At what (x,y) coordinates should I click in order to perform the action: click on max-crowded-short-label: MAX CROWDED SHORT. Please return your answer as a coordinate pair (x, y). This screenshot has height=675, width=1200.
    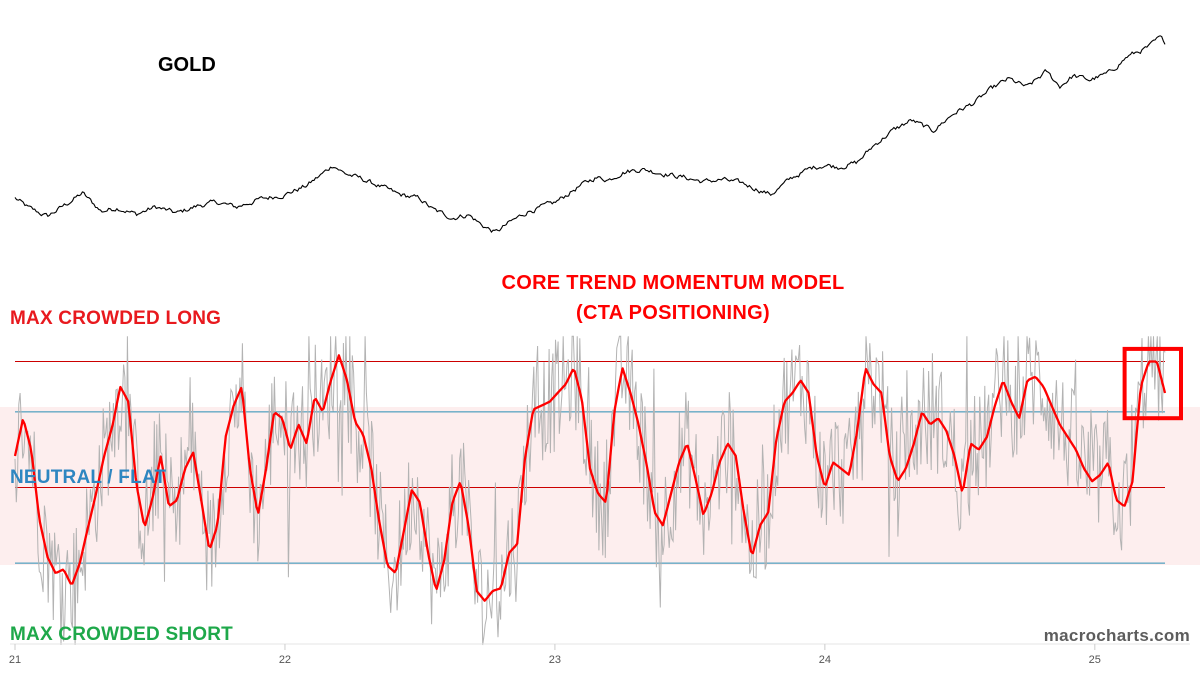
    Looking at the image, I should click on (121, 634).